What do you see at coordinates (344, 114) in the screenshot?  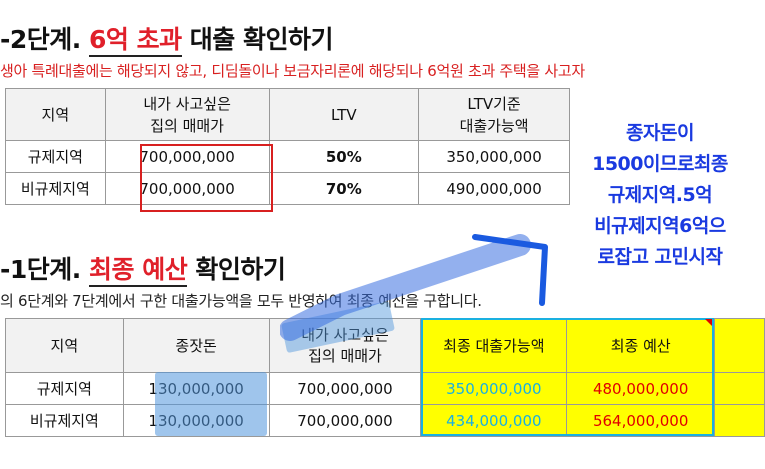 I see `header-ltv: LTV` at bounding box center [344, 114].